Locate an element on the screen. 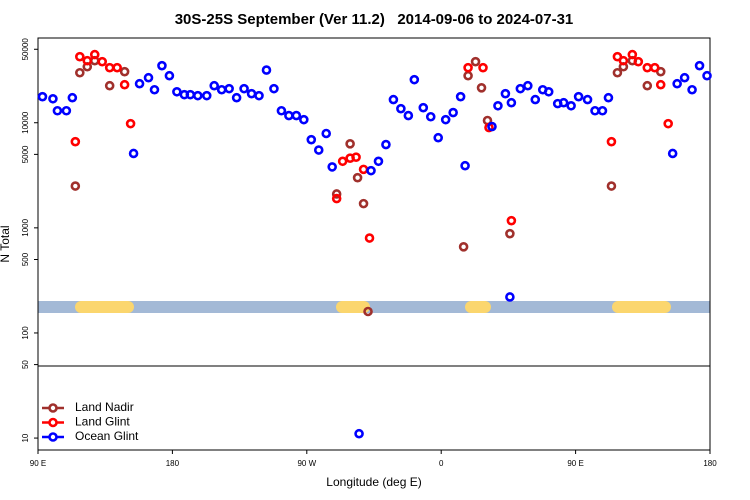 This screenshot has width=750, height=500. x-tick-label: 180 is located at coordinates (173, 463).